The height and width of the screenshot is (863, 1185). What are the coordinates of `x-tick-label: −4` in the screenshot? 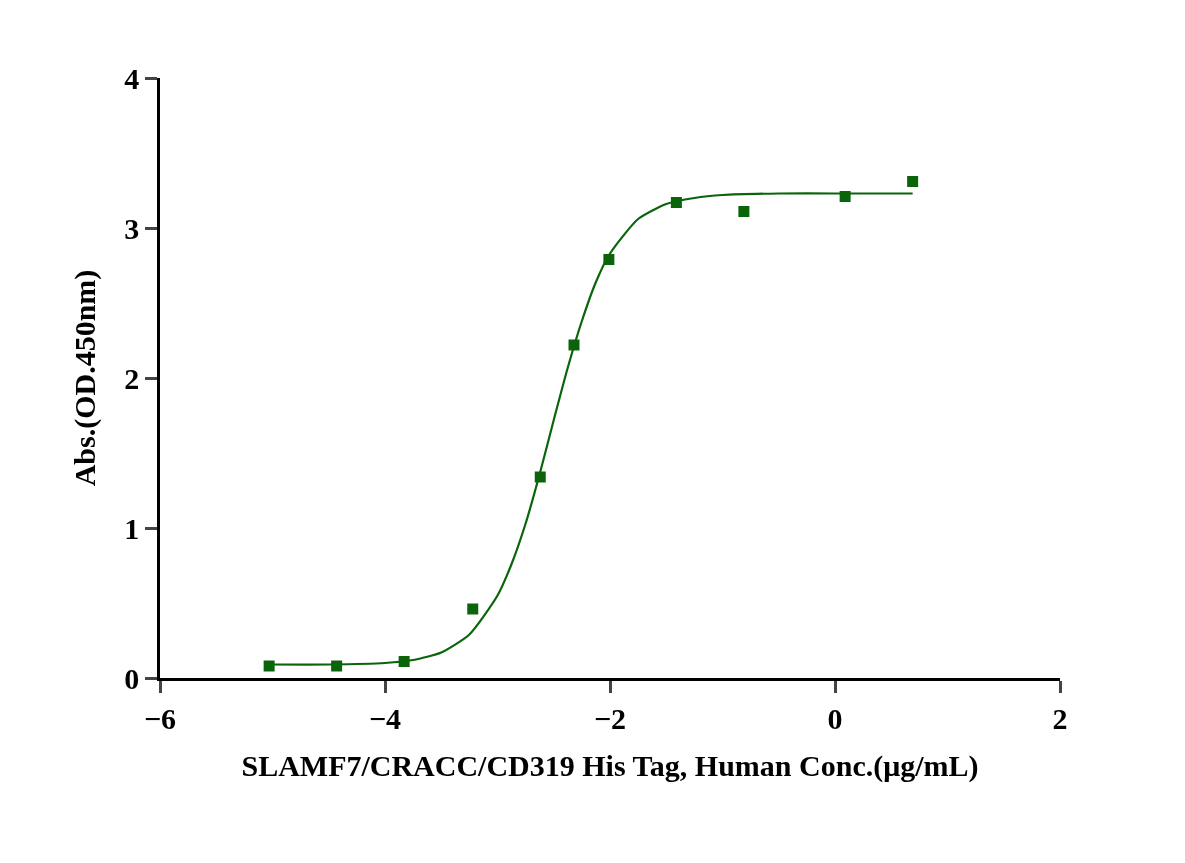 It's located at (385, 718).